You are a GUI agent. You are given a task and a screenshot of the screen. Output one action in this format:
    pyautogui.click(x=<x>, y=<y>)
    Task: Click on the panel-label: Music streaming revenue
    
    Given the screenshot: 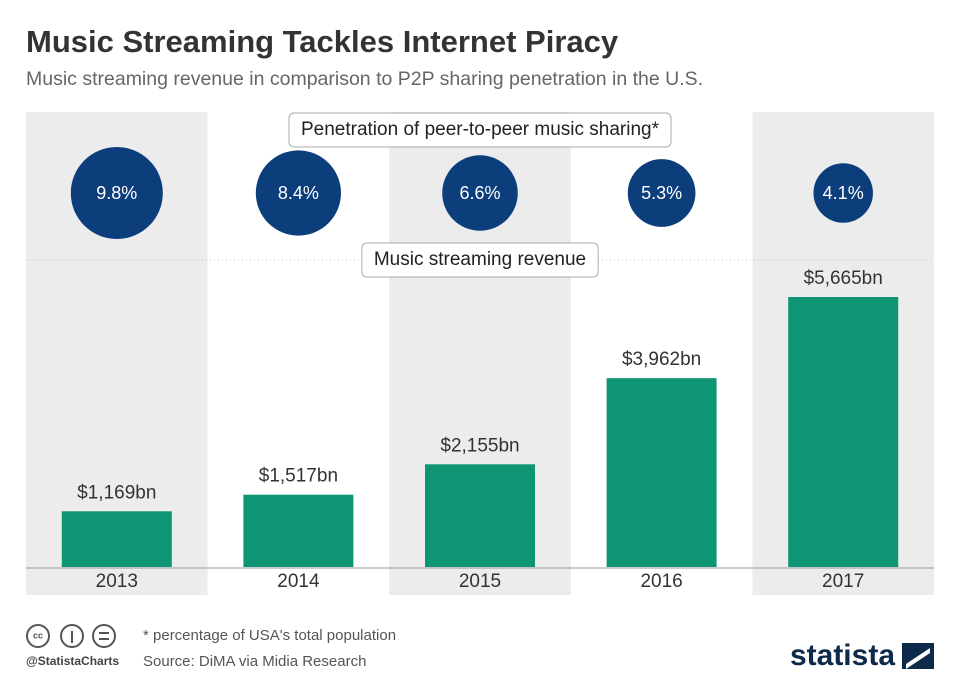 What is the action you would take?
    pyautogui.click(x=480, y=259)
    